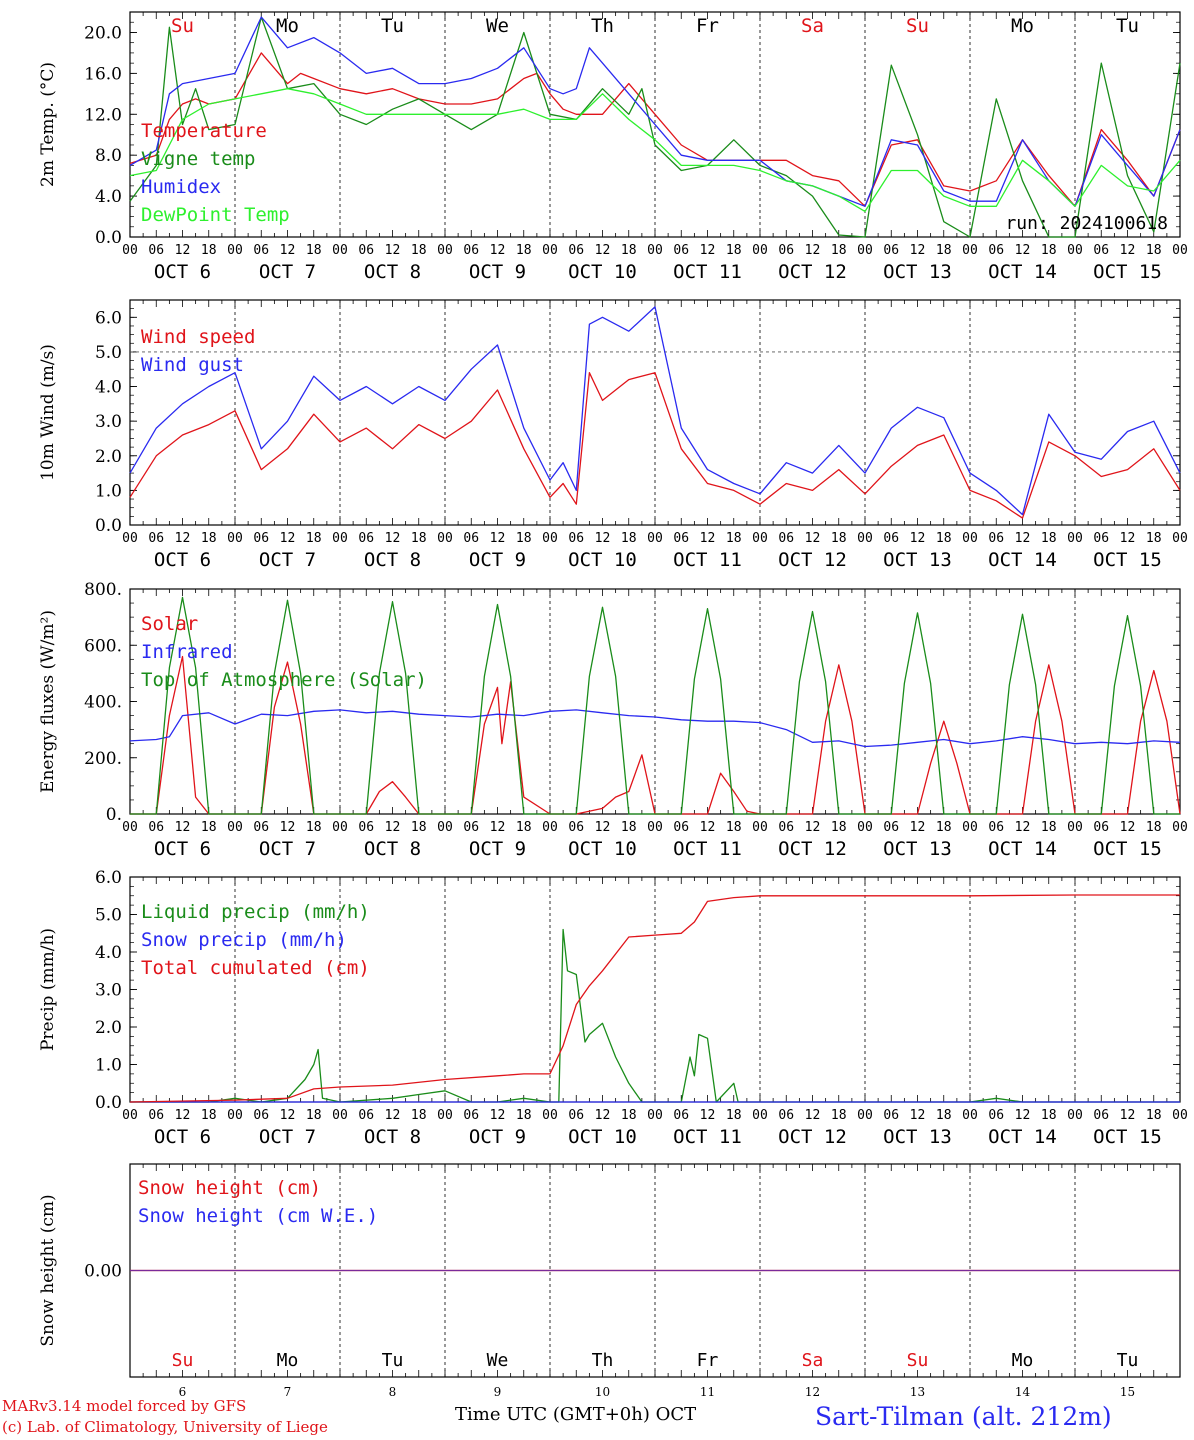  I want to click on date-label: OCT 6, so click(182, 560).